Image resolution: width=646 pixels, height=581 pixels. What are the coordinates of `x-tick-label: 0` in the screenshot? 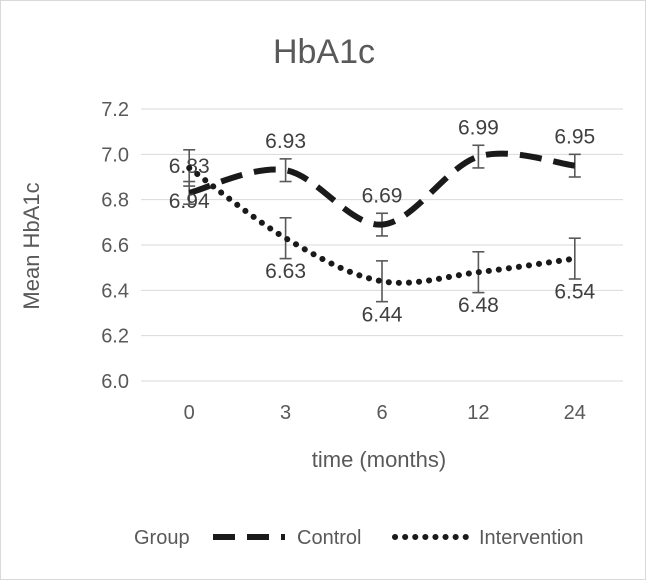 It's located at (189, 413).